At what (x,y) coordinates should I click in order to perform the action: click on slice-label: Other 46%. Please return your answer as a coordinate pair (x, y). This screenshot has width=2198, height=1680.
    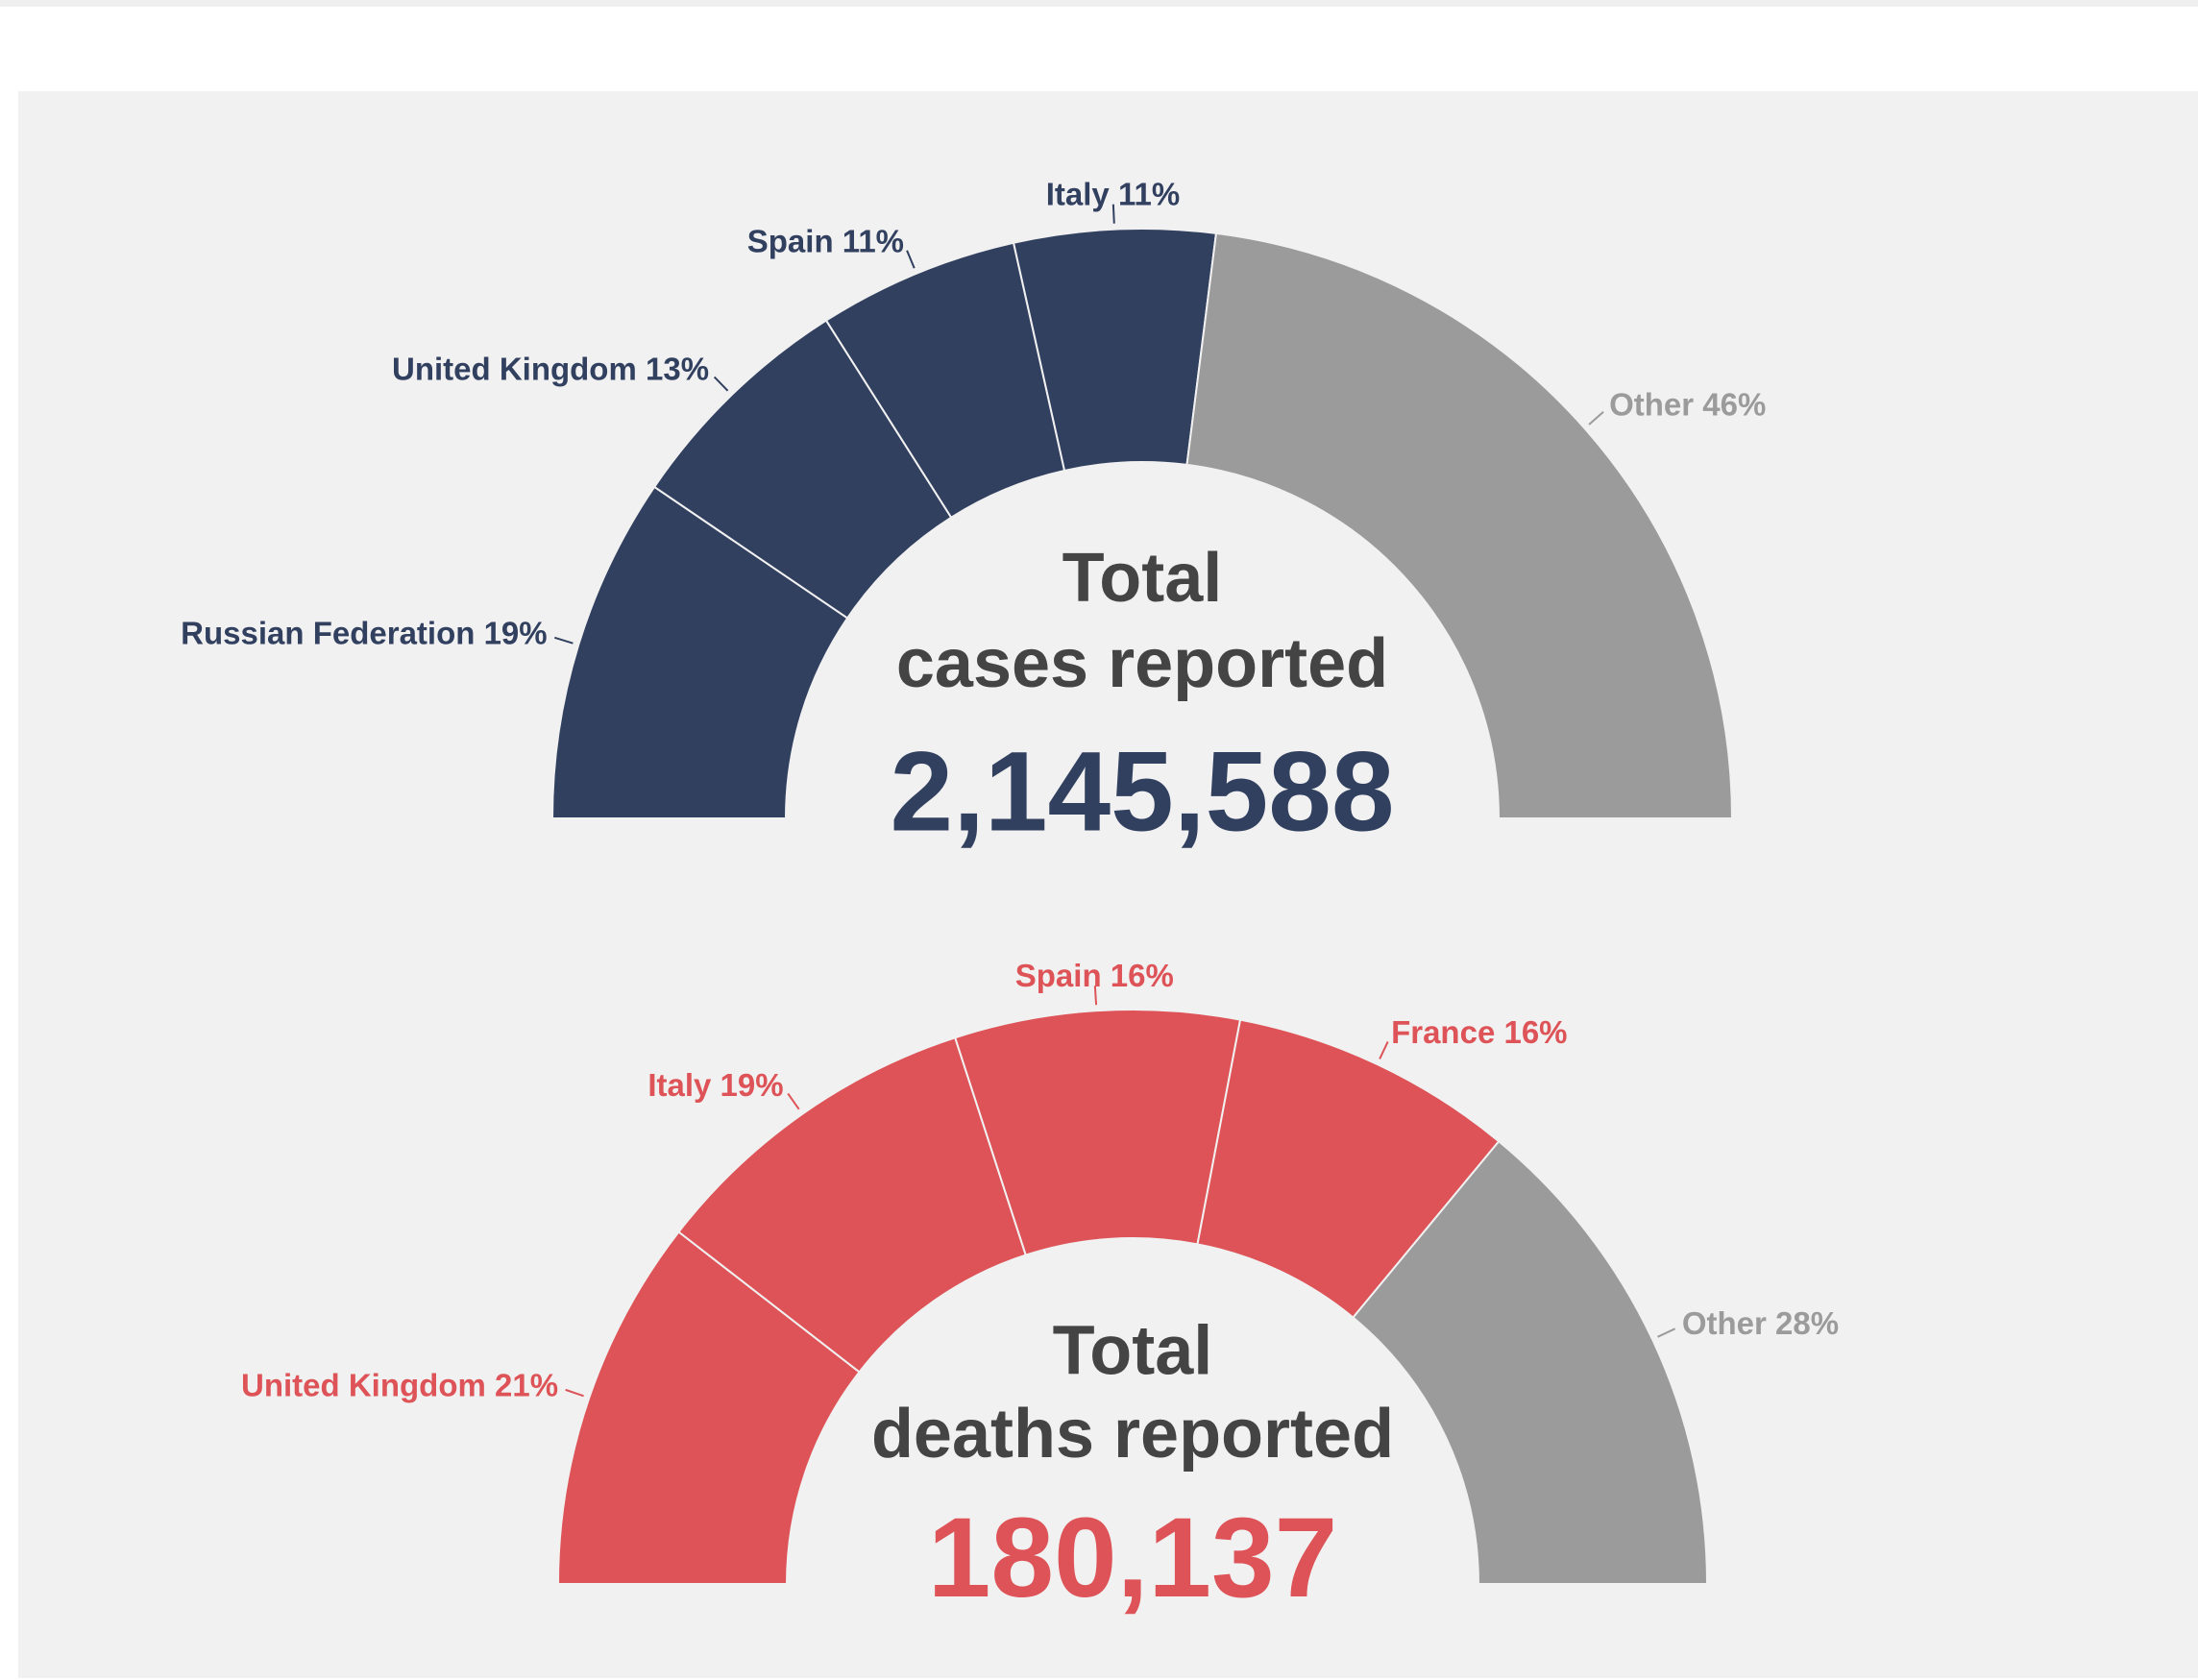
    Looking at the image, I should click on (1687, 404).